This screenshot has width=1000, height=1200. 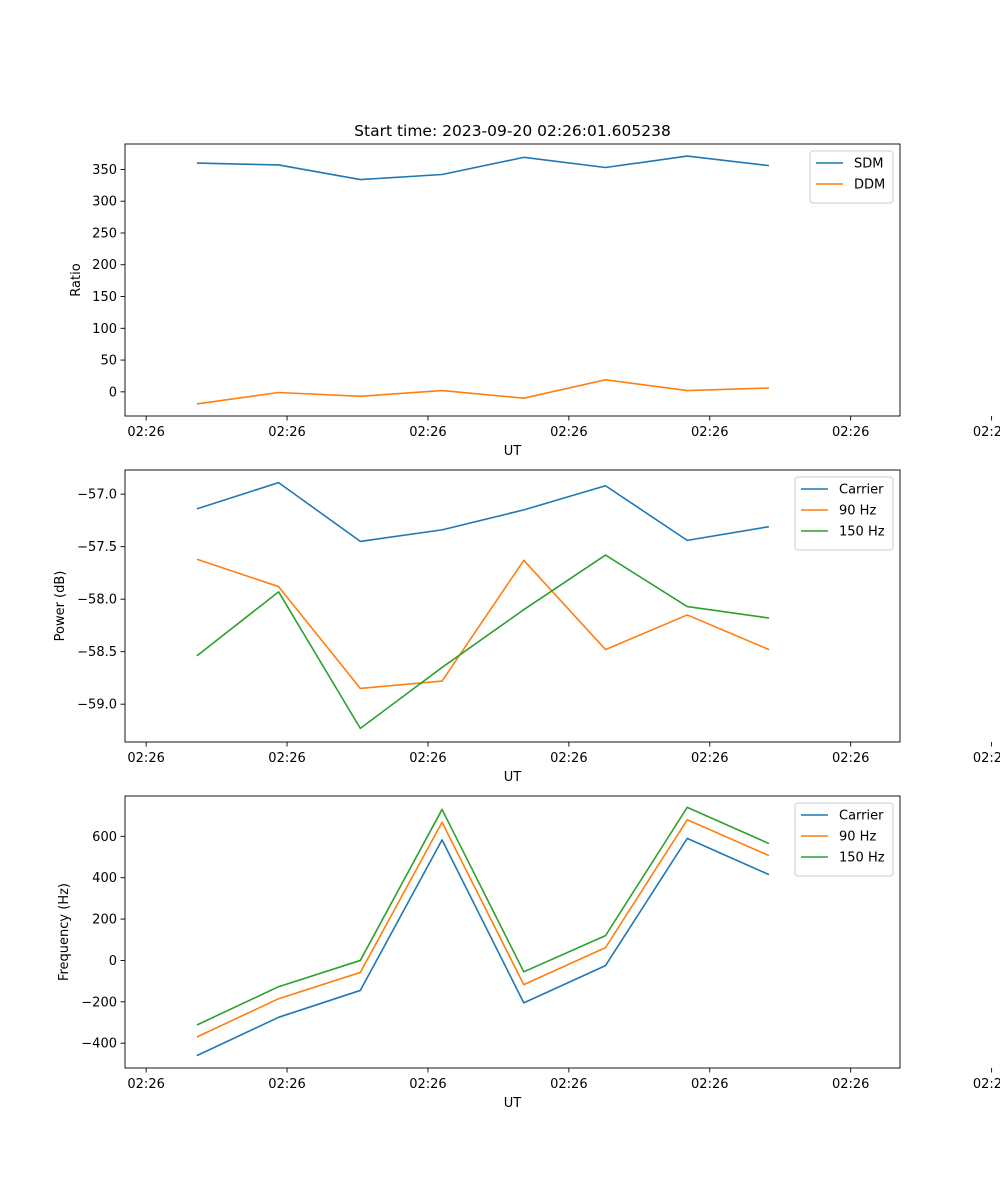 I want to click on figure-title: Start time: 2023-09-20 02:26:01.605238, so click(x=512, y=131).